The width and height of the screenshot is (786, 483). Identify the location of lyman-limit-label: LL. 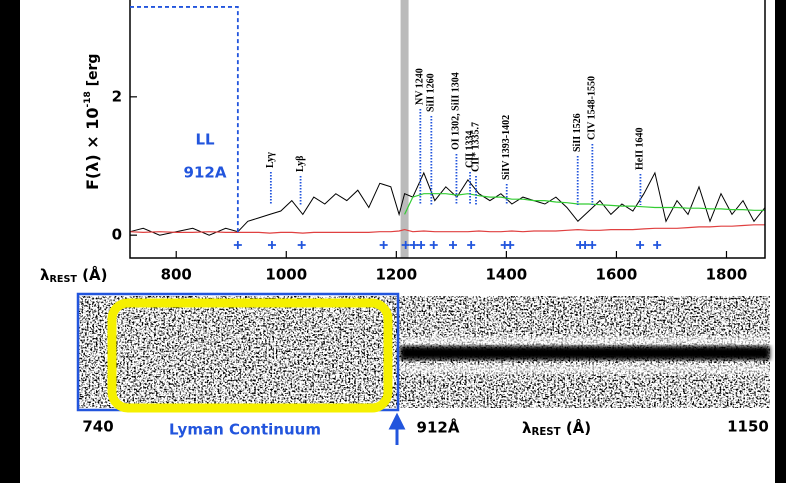
(205, 140).